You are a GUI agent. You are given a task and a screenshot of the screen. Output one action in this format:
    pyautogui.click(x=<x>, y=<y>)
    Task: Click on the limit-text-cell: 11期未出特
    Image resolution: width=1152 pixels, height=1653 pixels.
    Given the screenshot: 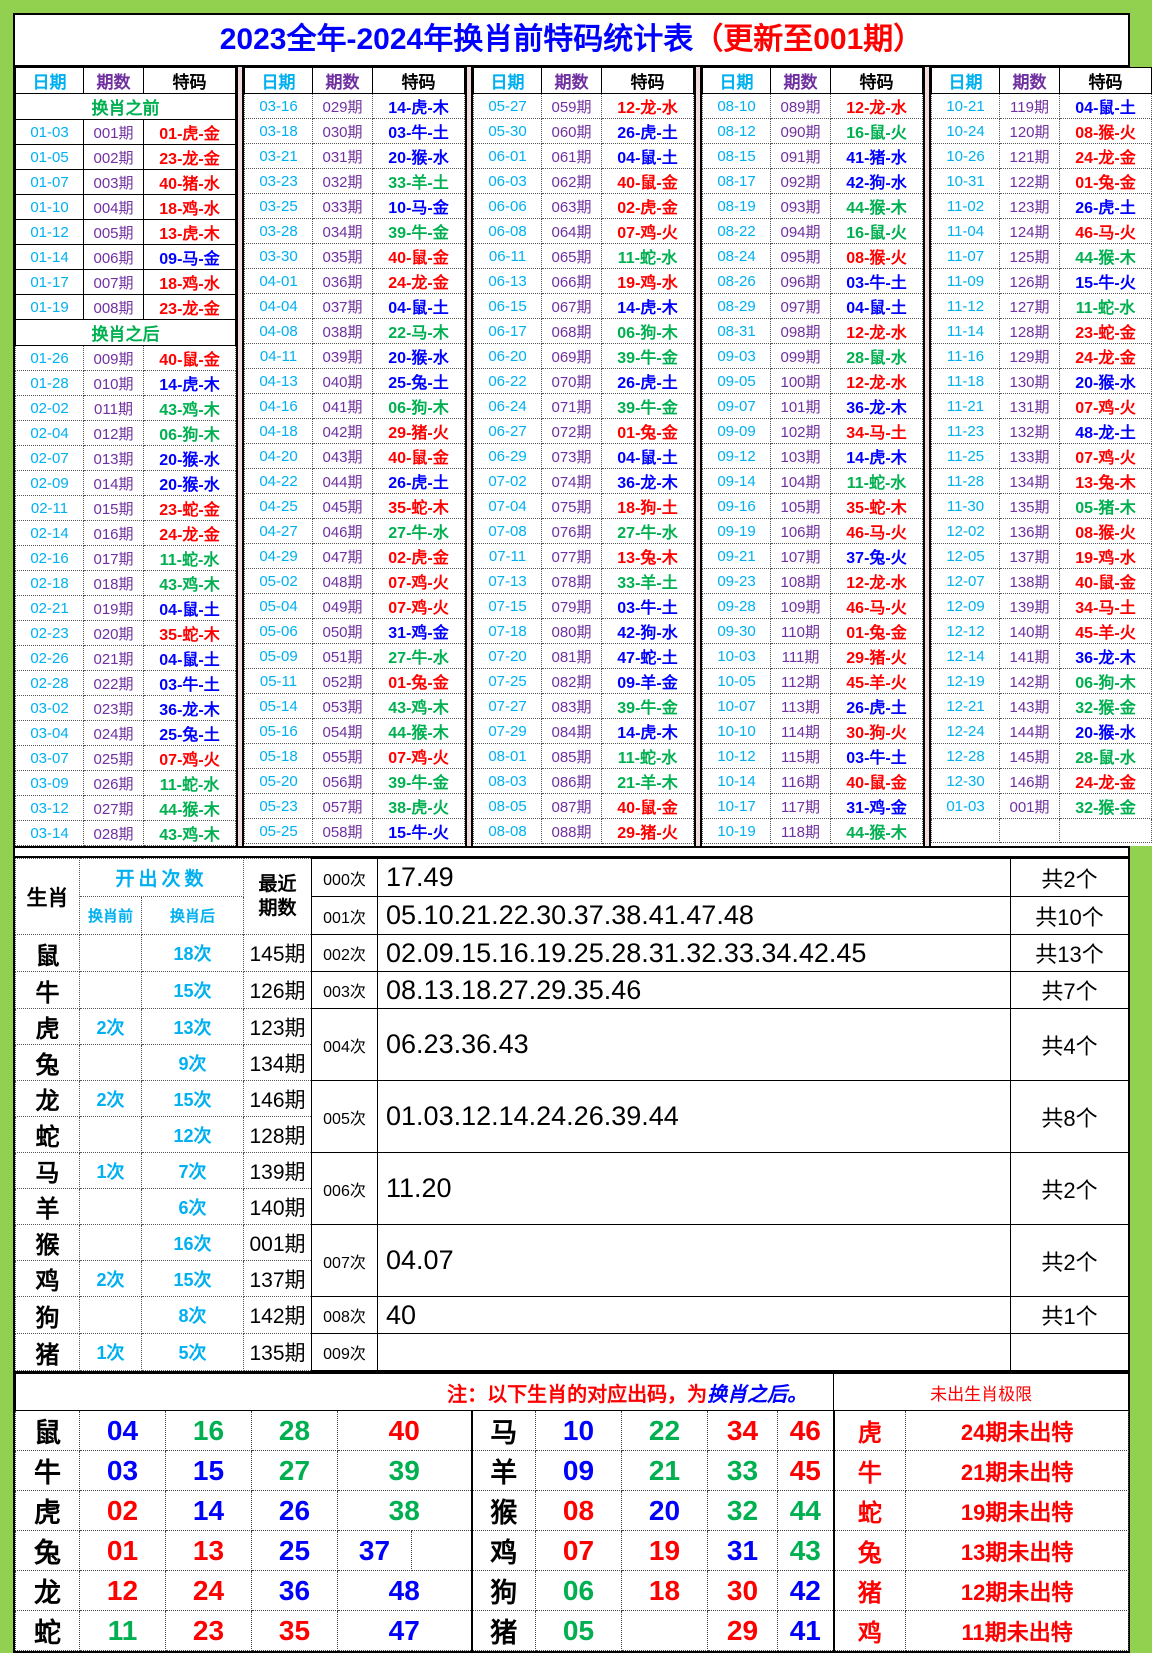 What is the action you would take?
    pyautogui.click(x=1017, y=1630)
    